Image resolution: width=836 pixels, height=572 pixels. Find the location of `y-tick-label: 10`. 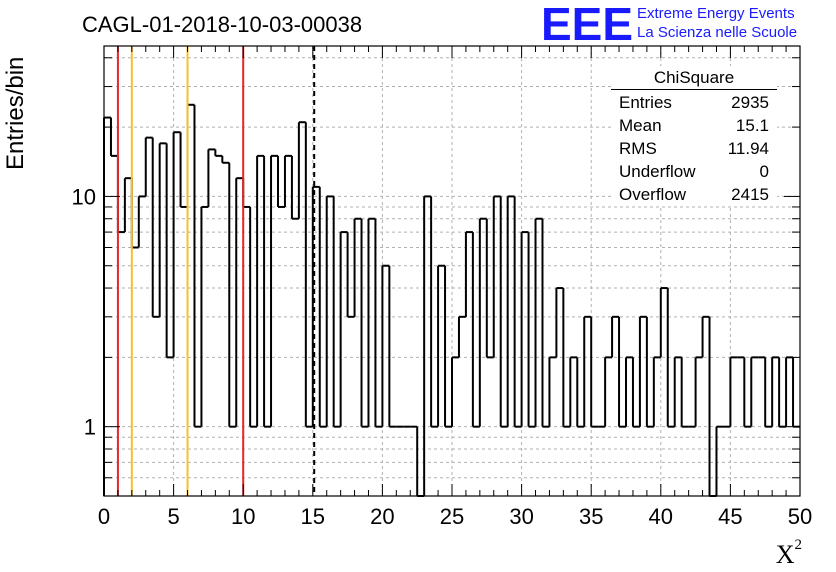

y-tick-label: 10 is located at coordinates (84, 196).